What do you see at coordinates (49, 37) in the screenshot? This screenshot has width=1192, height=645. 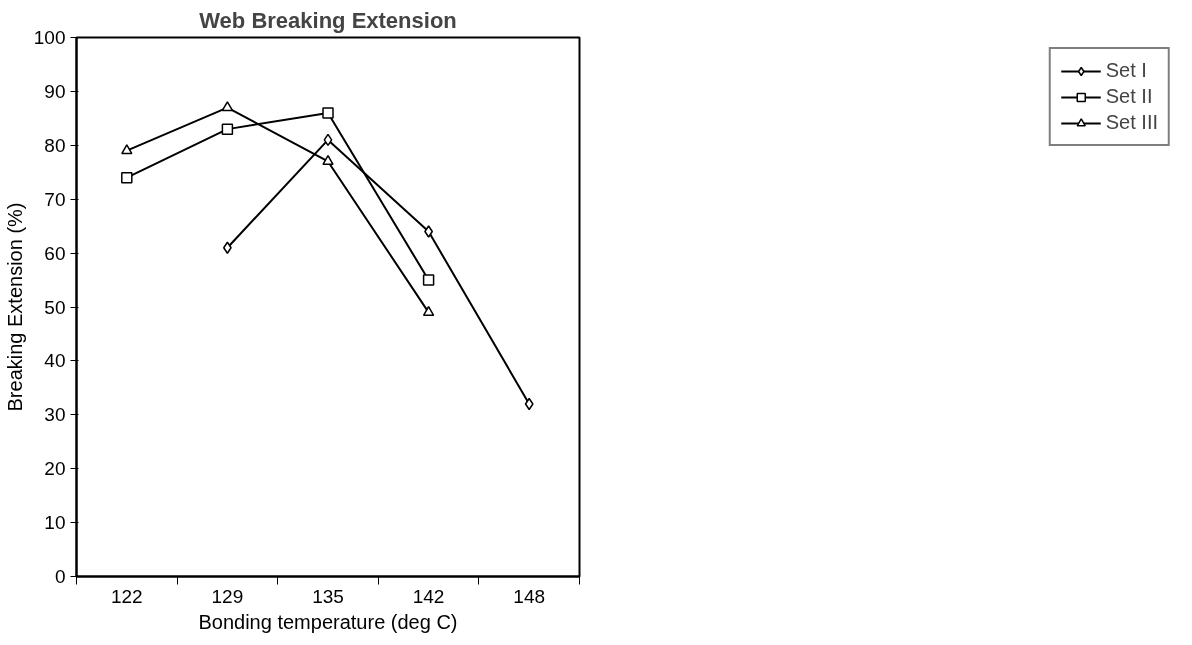 I see `y-tick-label: 100` at bounding box center [49, 37].